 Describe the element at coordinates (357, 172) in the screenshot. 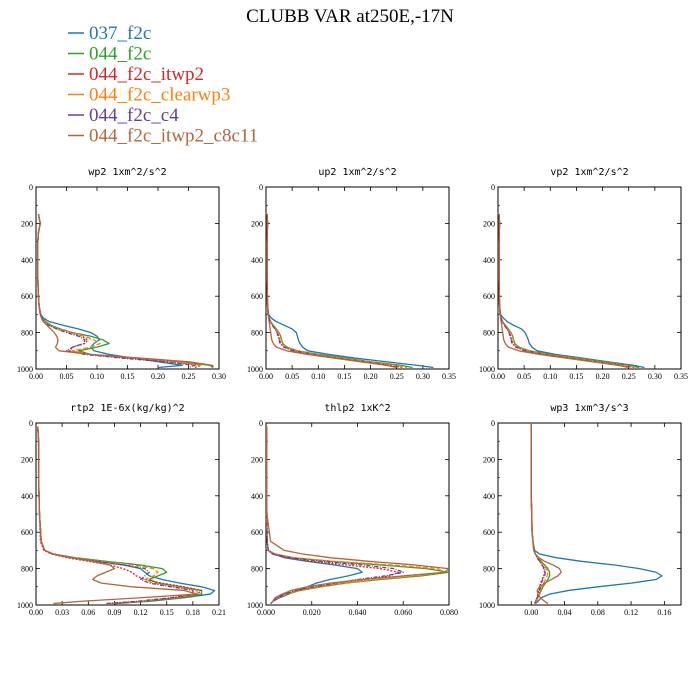

I see `panel-title: up2 1xm^2/s^2` at that location.